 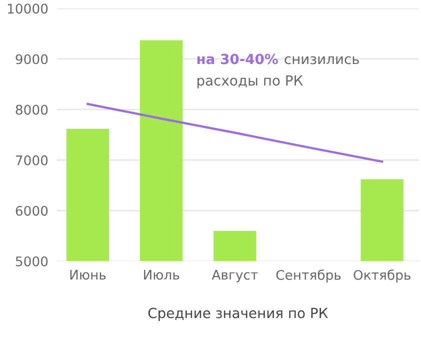 What do you see at coordinates (32, 59) in the screenshot?
I see `y-tick-label: 9000` at bounding box center [32, 59].